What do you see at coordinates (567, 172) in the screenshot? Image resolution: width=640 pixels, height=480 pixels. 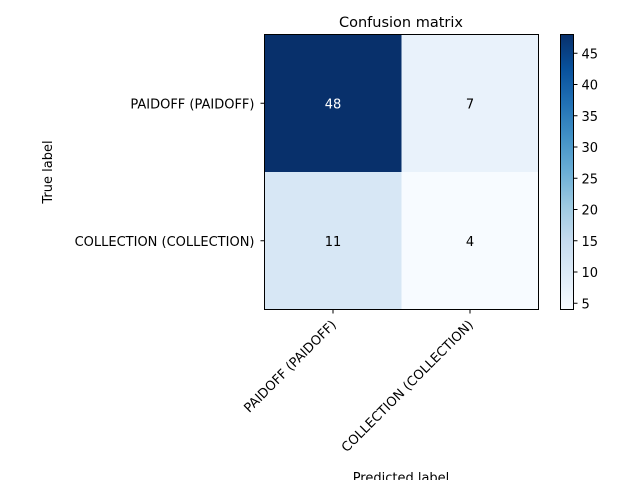 I see `colorbar` at bounding box center [567, 172].